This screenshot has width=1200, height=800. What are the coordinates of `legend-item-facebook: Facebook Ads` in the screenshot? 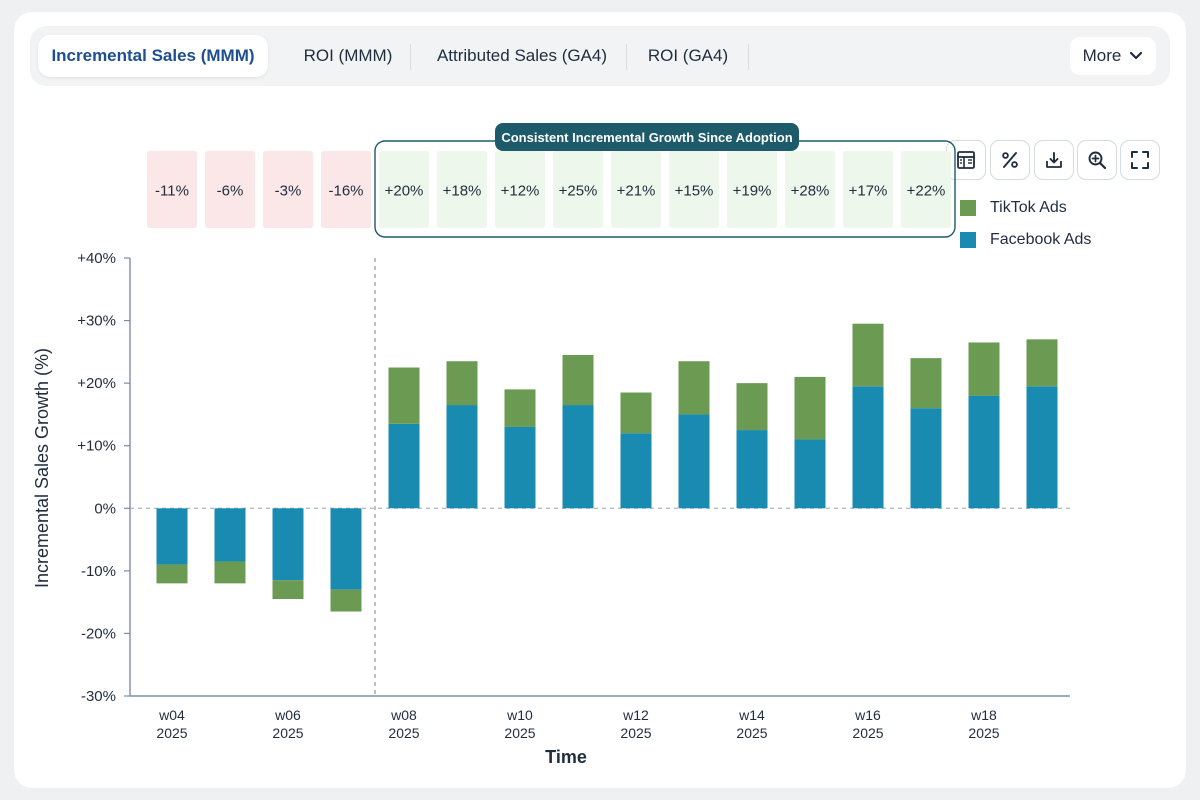 It's located at (1025, 240).